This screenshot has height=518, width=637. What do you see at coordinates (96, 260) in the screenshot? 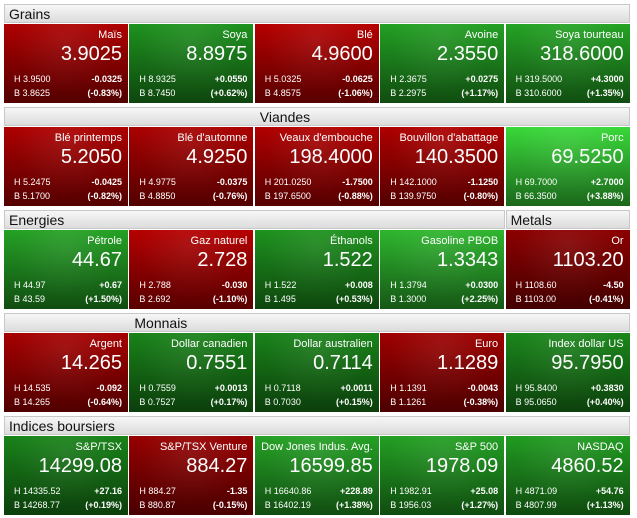
I see `quote-last: 44.67` at bounding box center [96, 260].